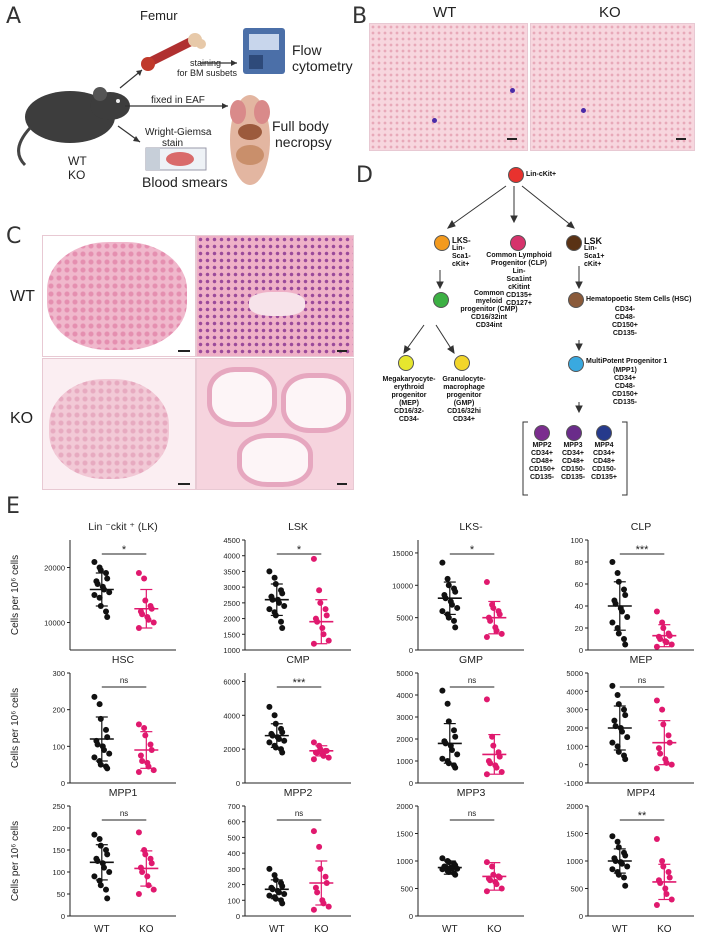  What do you see at coordinates (660, 753) in the screenshot?
I see `chart-8-ko-point` at bounding box center [660, 753].